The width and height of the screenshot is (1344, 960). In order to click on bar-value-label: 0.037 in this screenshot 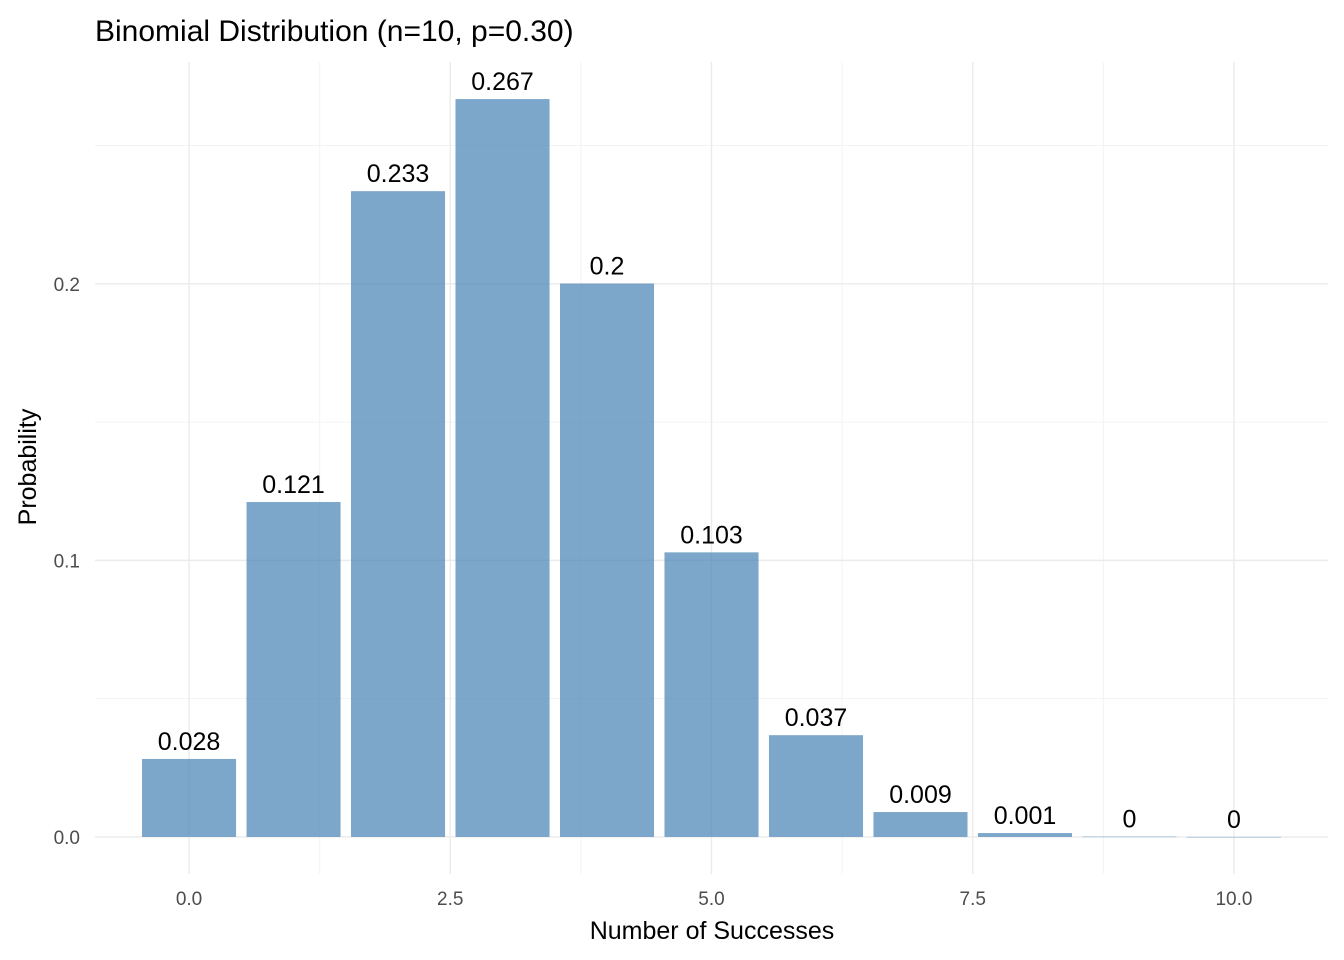, I will do `click(816, 718)`.